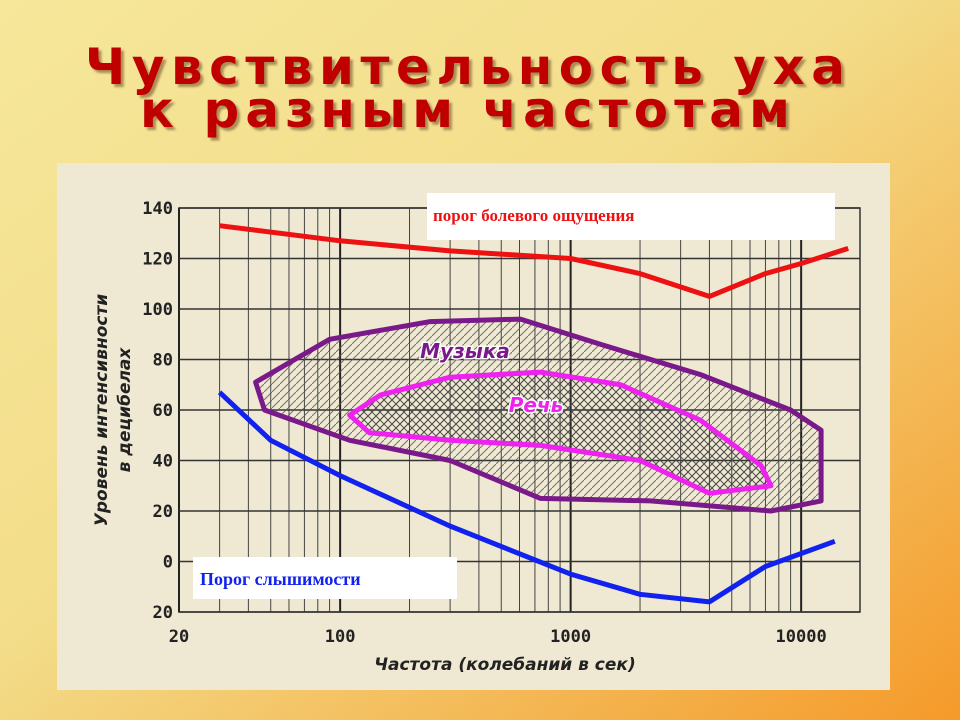  I want to click on region-label: Речь, so click(536, 405).